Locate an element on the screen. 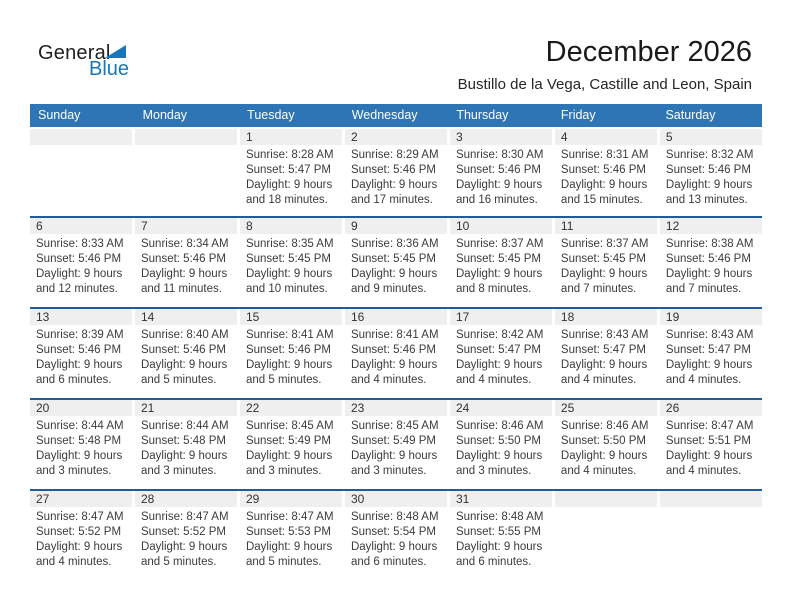 This screenshot has height=612, width=792. sunrise-text: Sunrise: 8:28 AM is located at coordinates (289, 155).